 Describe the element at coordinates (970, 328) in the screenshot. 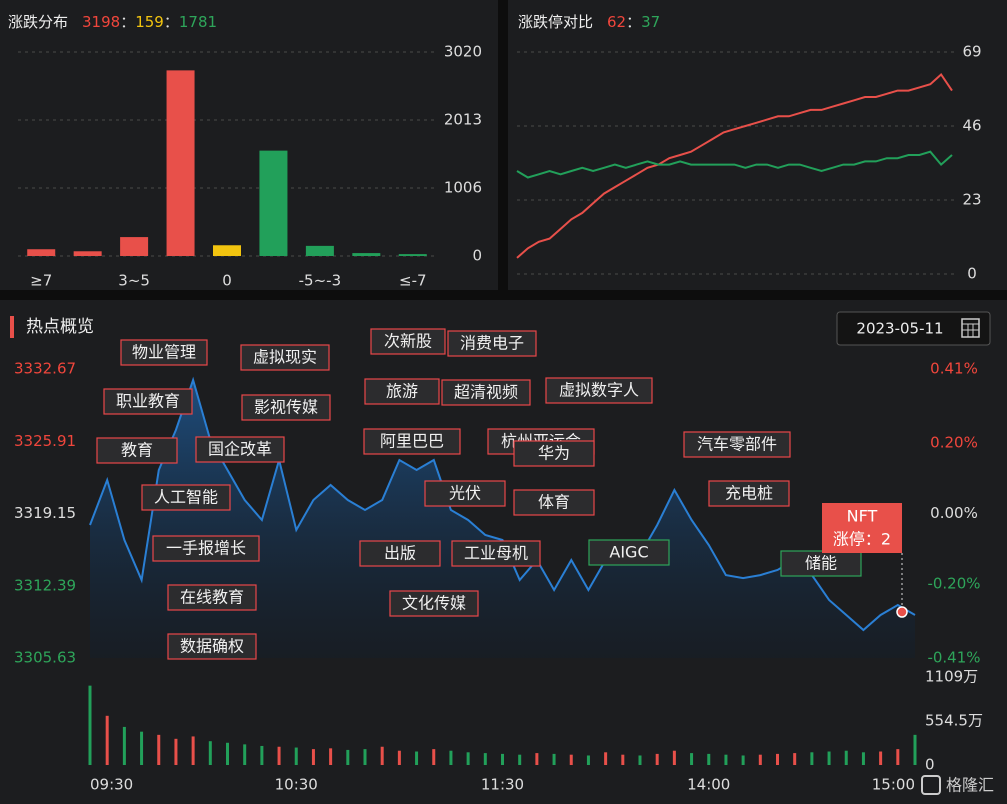

I see `calendar-icon` at that location.